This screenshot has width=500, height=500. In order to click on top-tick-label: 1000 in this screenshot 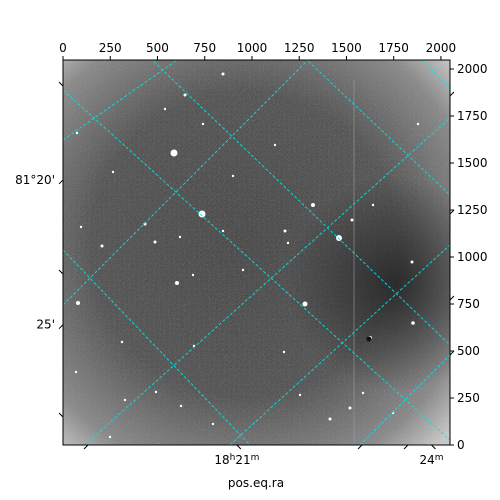, I will do `click(252, 48)`.